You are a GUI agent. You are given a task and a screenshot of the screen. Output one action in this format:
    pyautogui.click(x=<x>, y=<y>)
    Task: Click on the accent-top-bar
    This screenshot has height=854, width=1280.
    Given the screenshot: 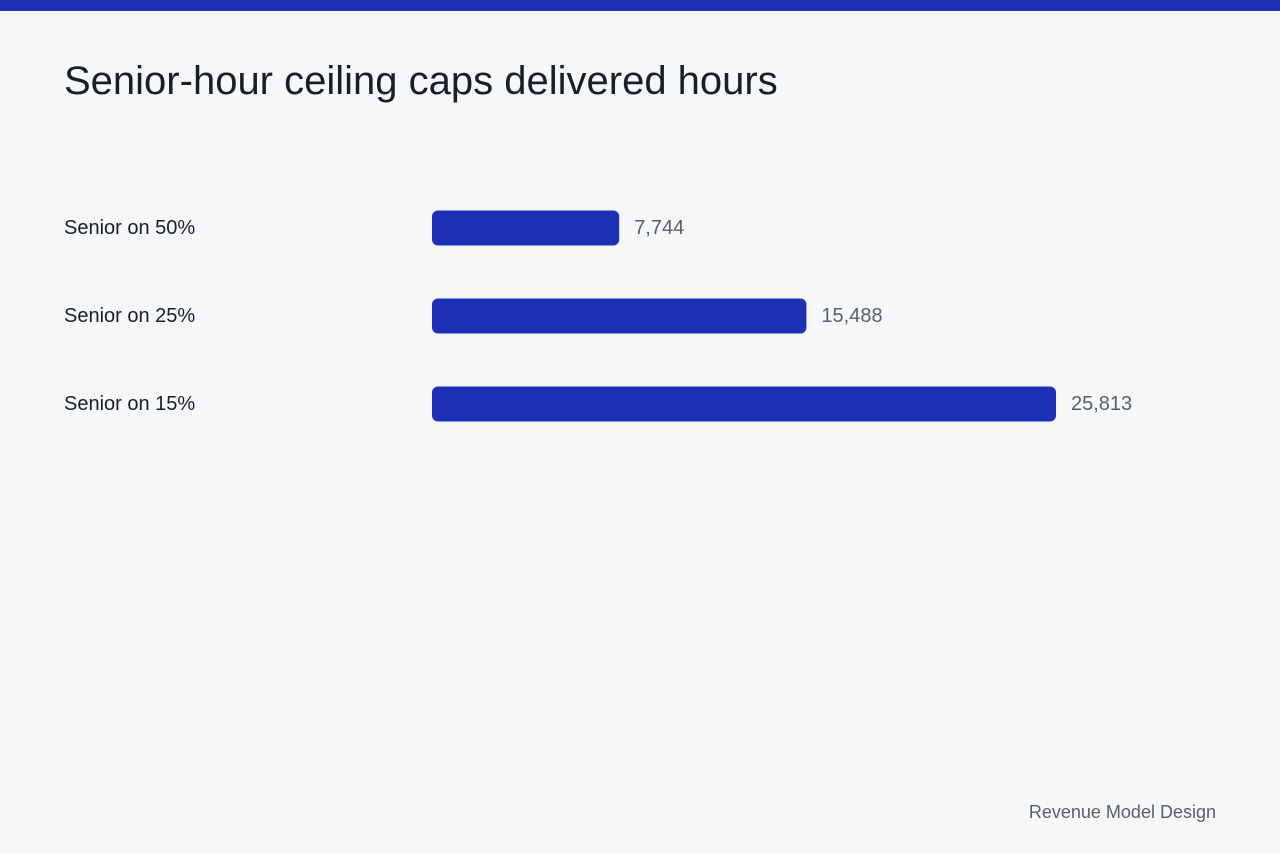 What is the action you would take?
    pyautogui.click(x=640, y=5)
    